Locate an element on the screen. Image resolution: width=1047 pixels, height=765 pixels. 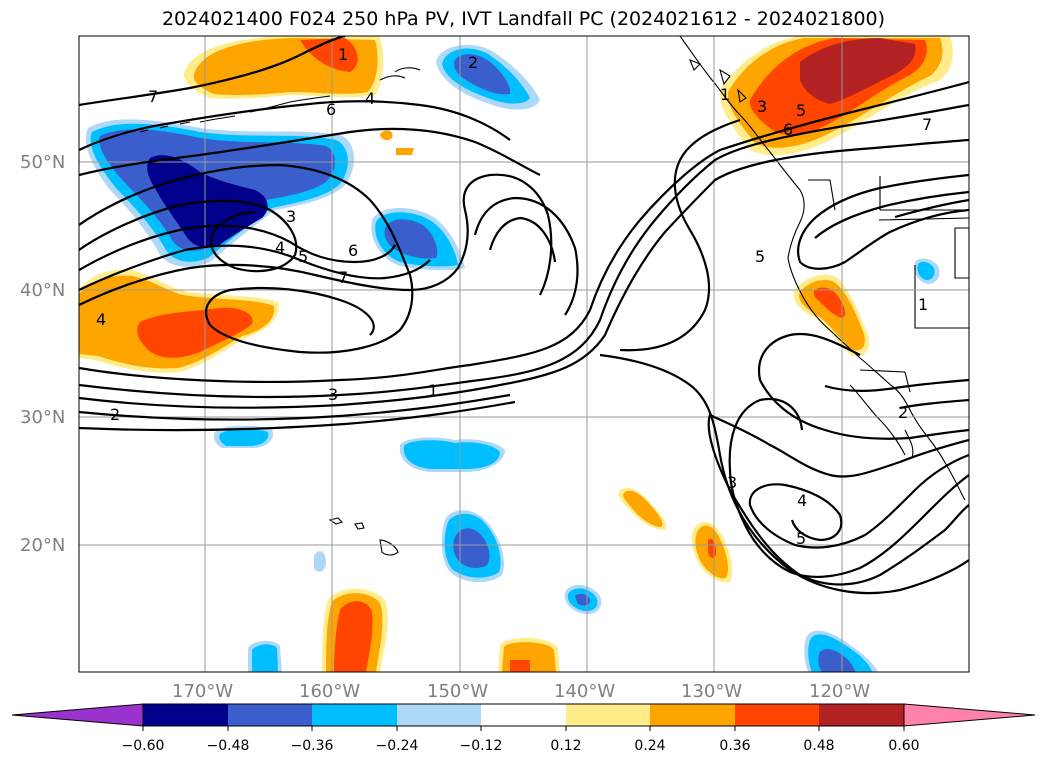
colorbar-tick-label: 0.48 is located at coordinates (818, 746).